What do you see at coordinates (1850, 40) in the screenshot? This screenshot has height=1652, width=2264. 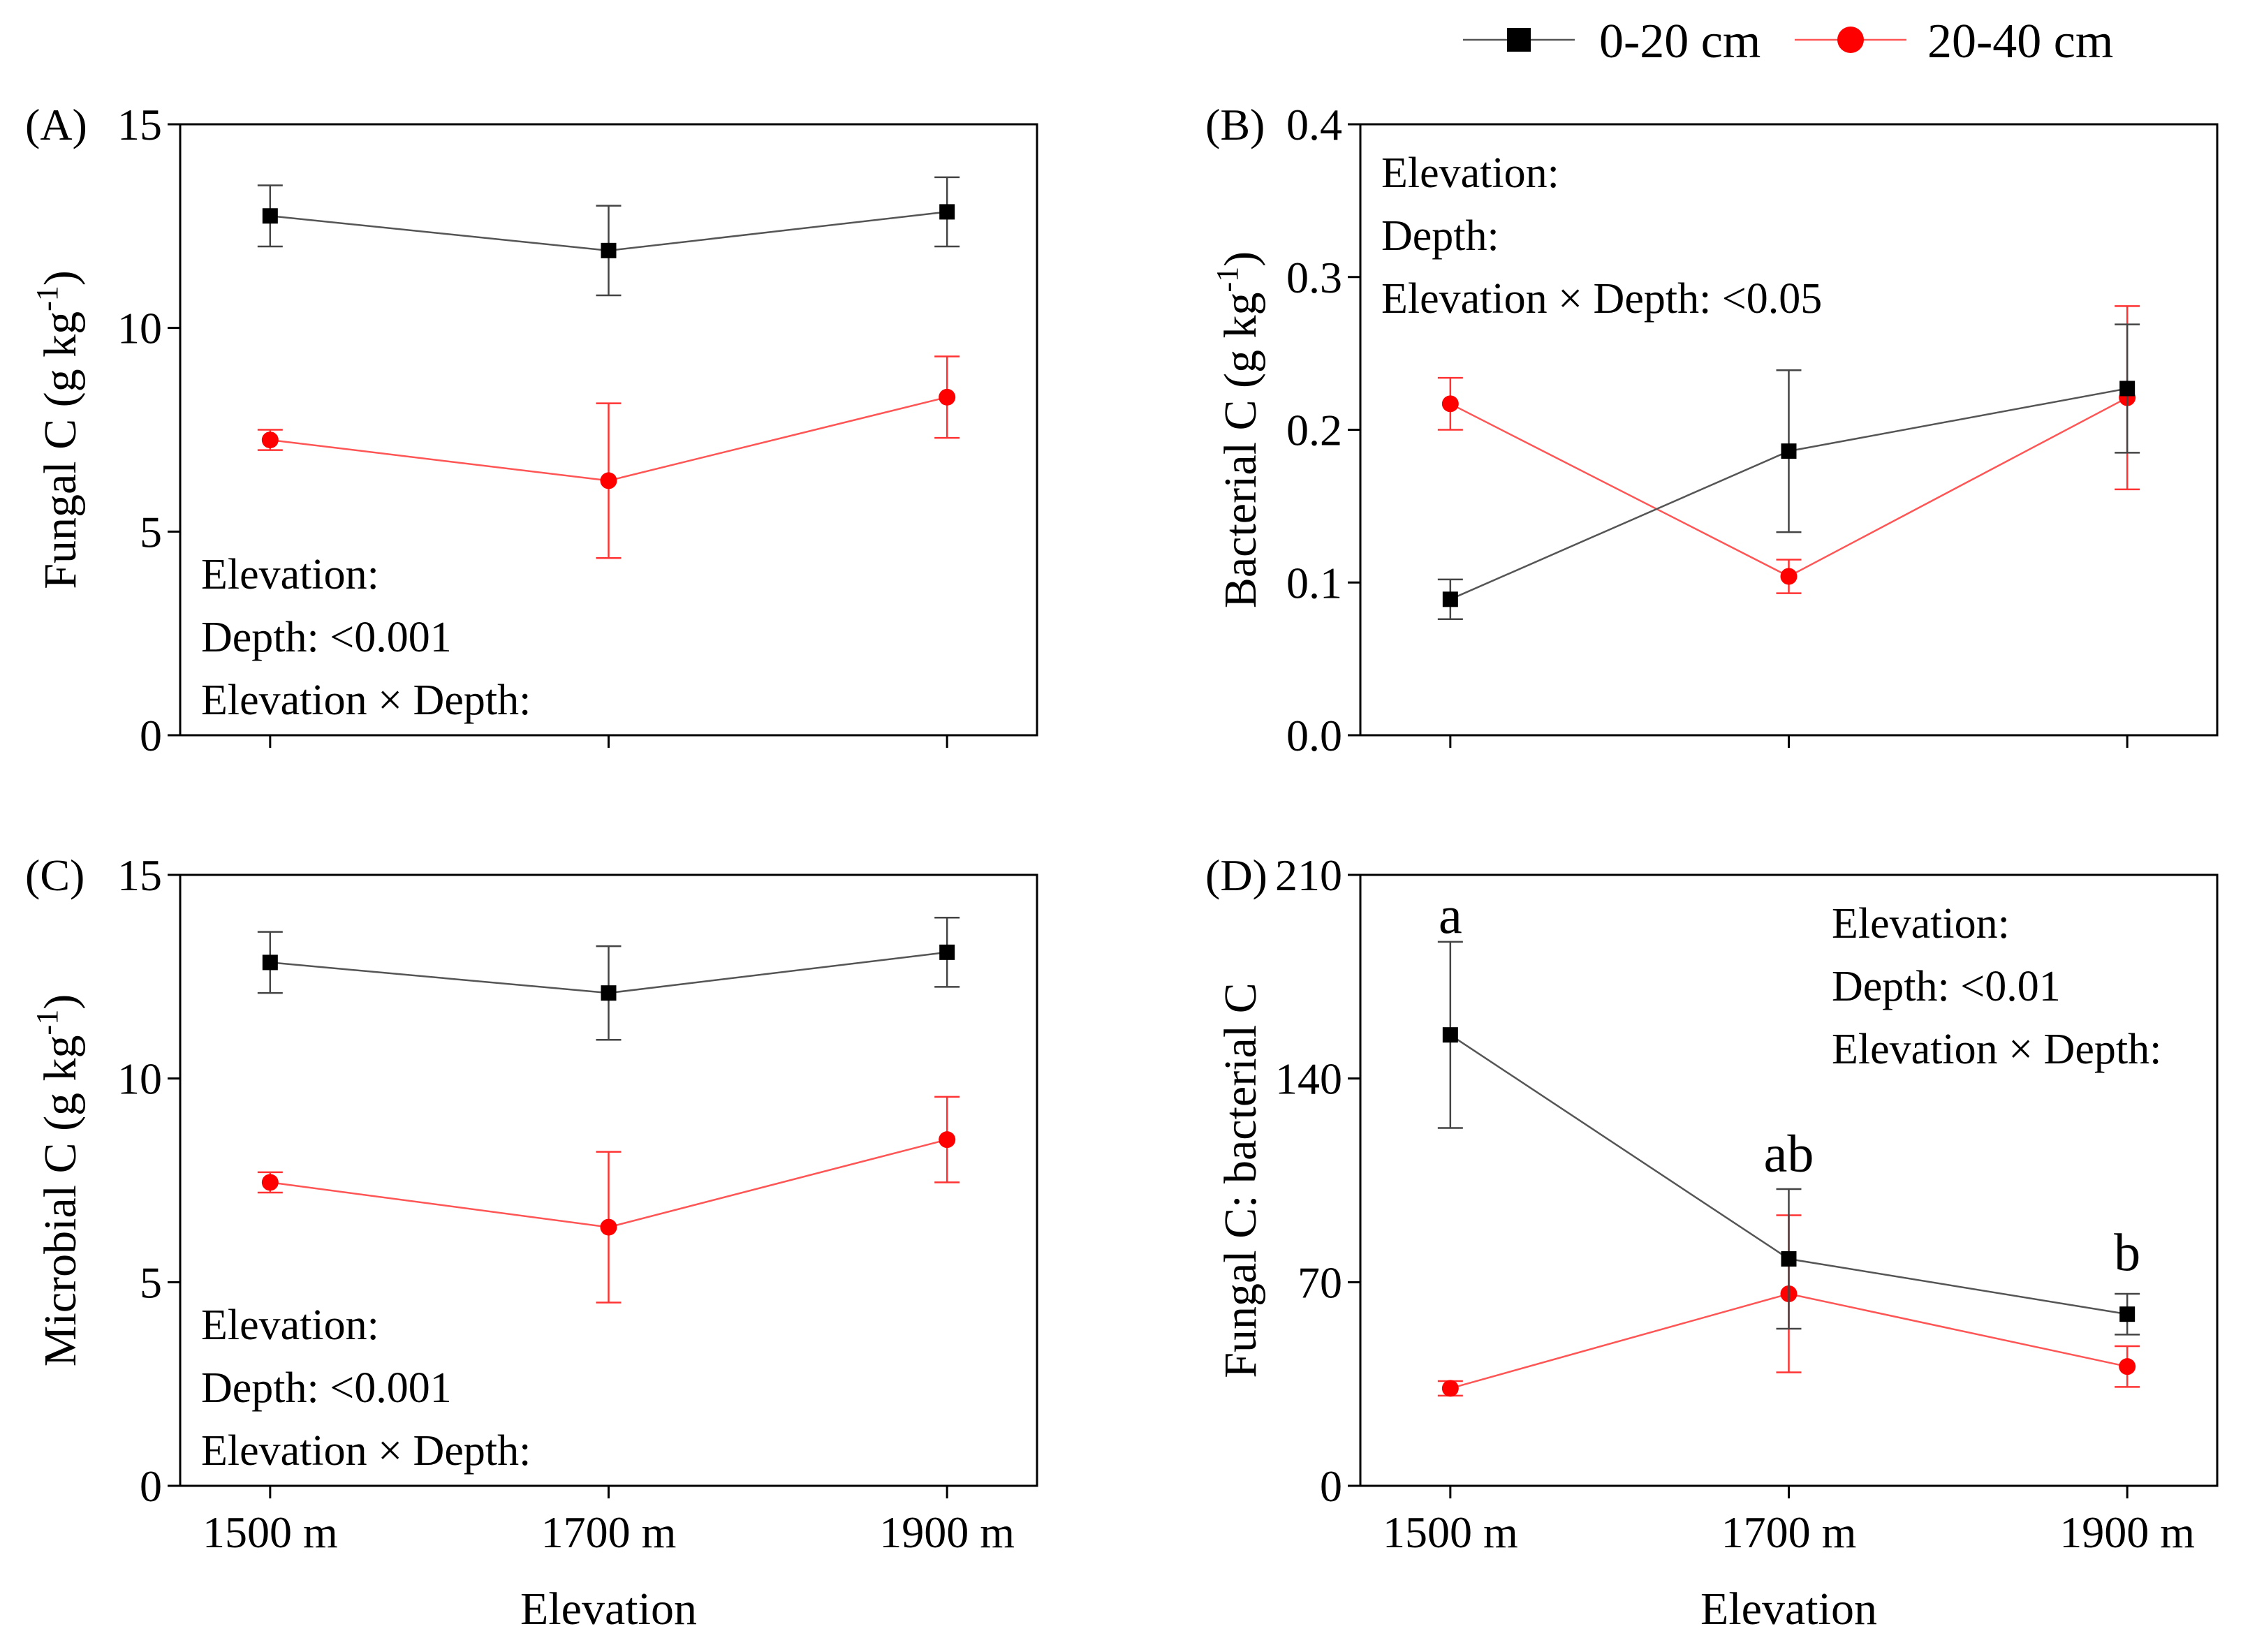 I see `legend-marker-circle` at bounding box center [1850, 40].